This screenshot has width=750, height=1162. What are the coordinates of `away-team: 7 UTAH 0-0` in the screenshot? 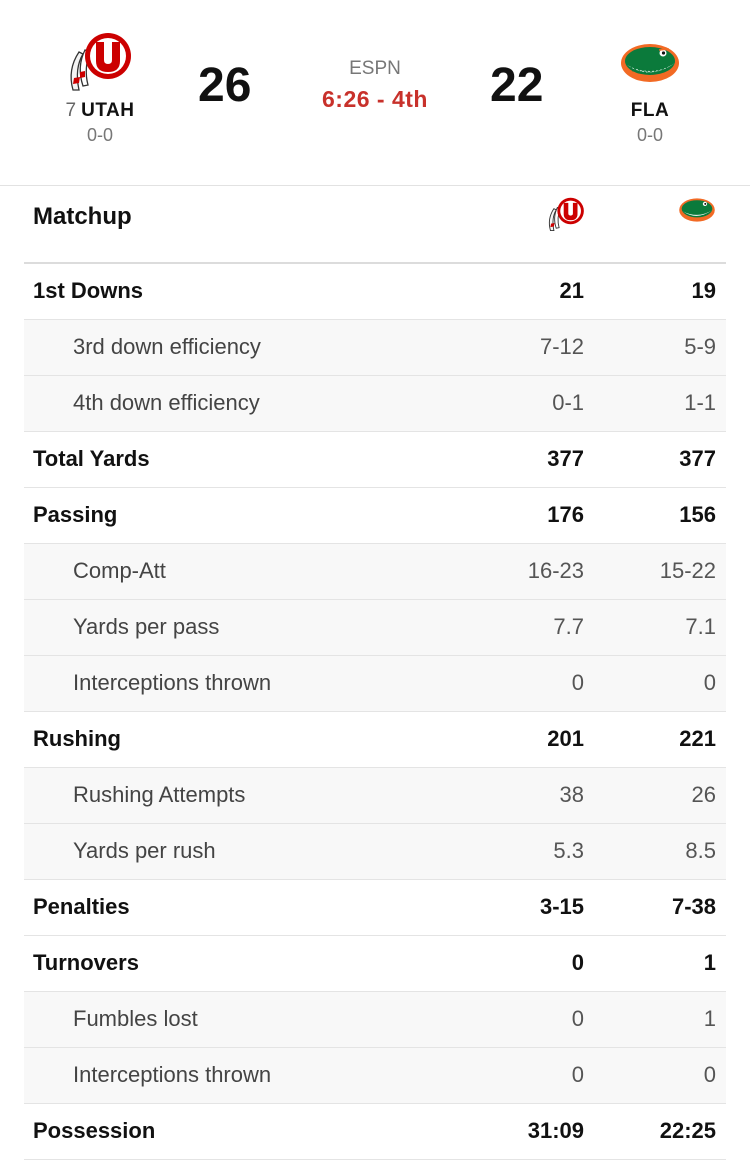 It's located at (100, 88).